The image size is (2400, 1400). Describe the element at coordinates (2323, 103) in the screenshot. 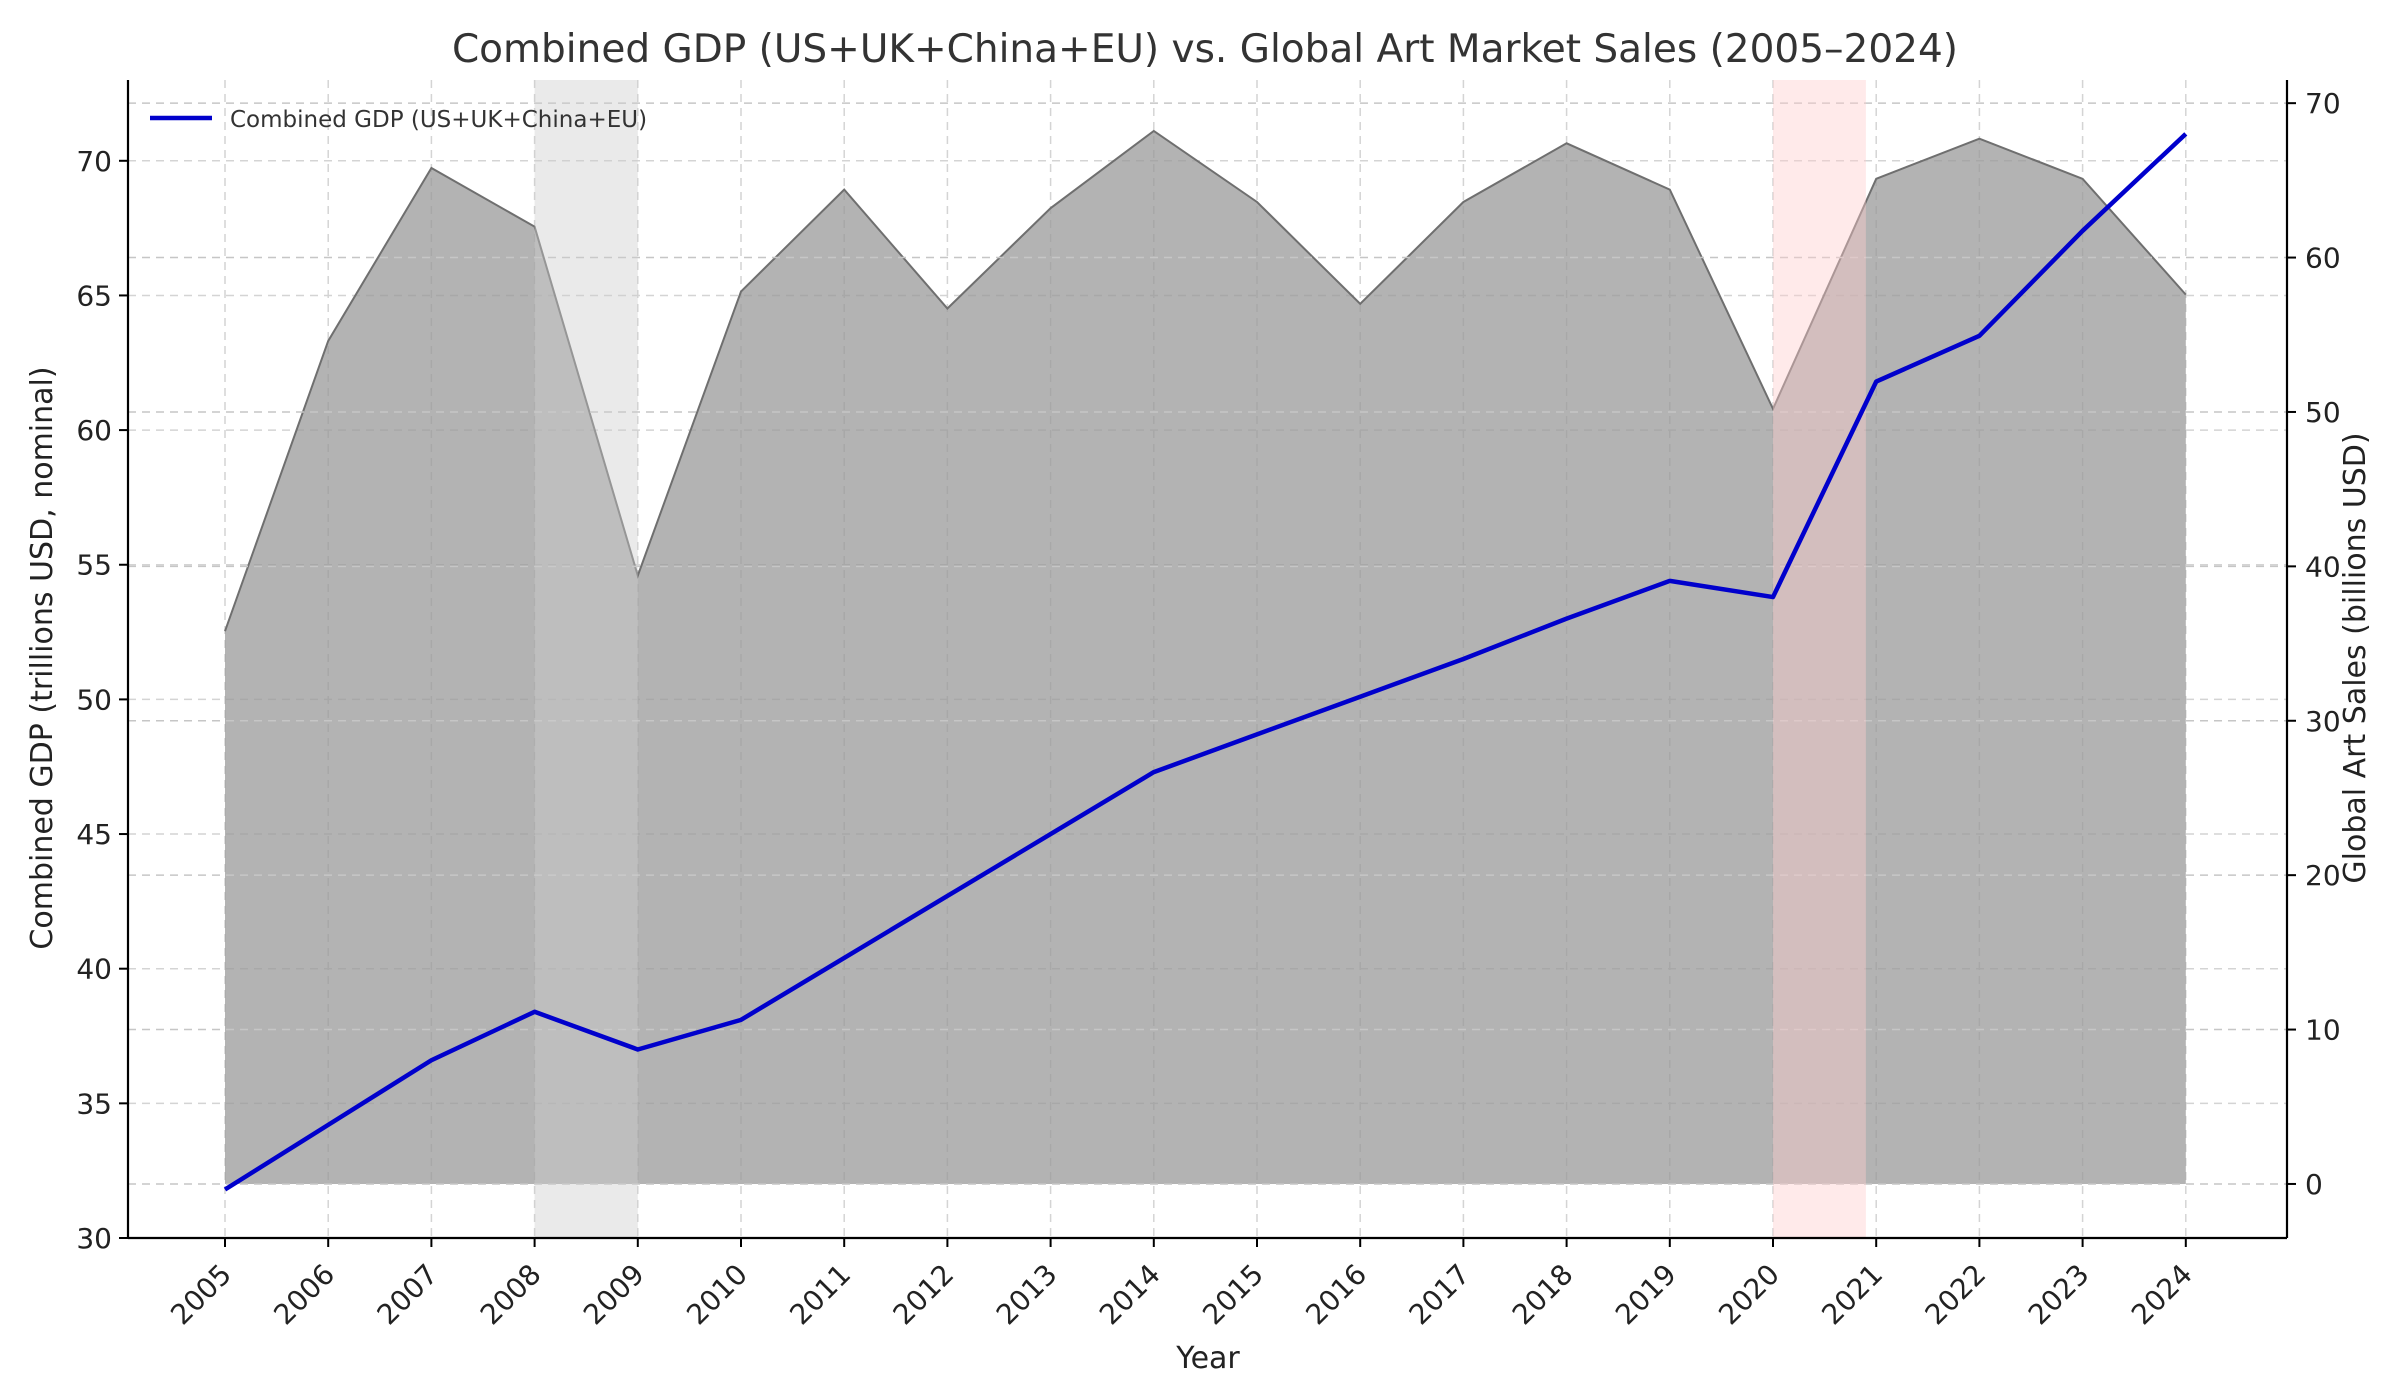

I see `right-tick-label: 70` at that location.